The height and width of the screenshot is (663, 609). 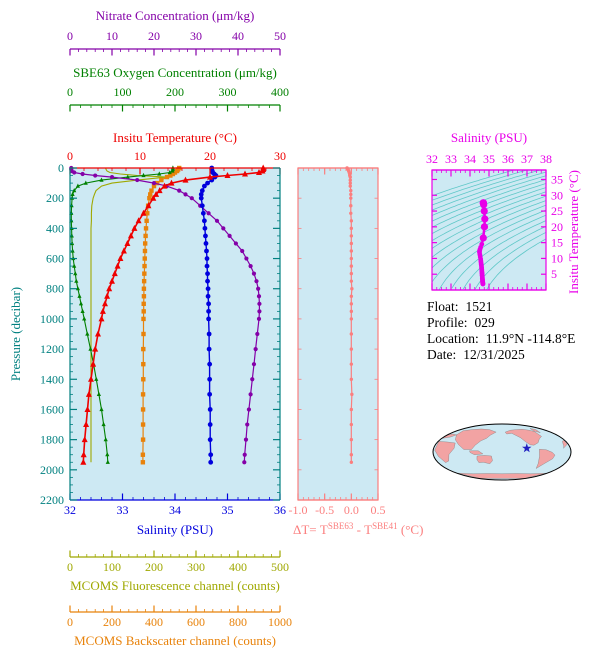 What do you see at coordinates (70, 622) in the screenshot?
I see `backscatter-tick-label: 0` at bounding box center [70, 622].